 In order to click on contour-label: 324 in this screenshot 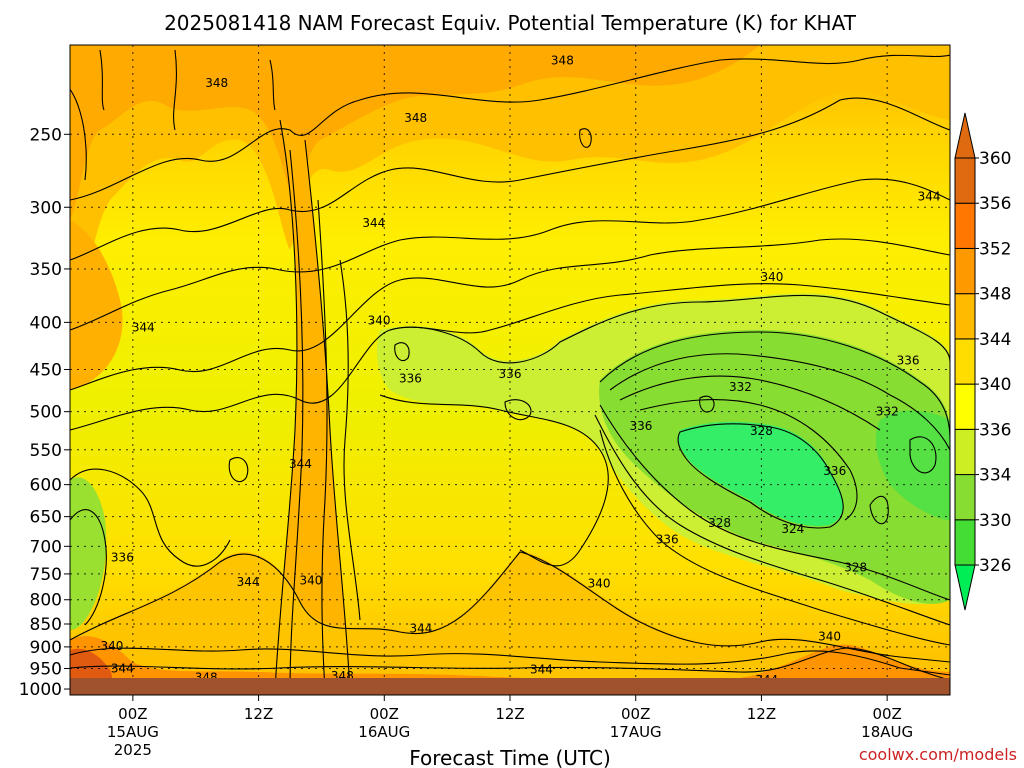, I will do `click(792, 529)`.